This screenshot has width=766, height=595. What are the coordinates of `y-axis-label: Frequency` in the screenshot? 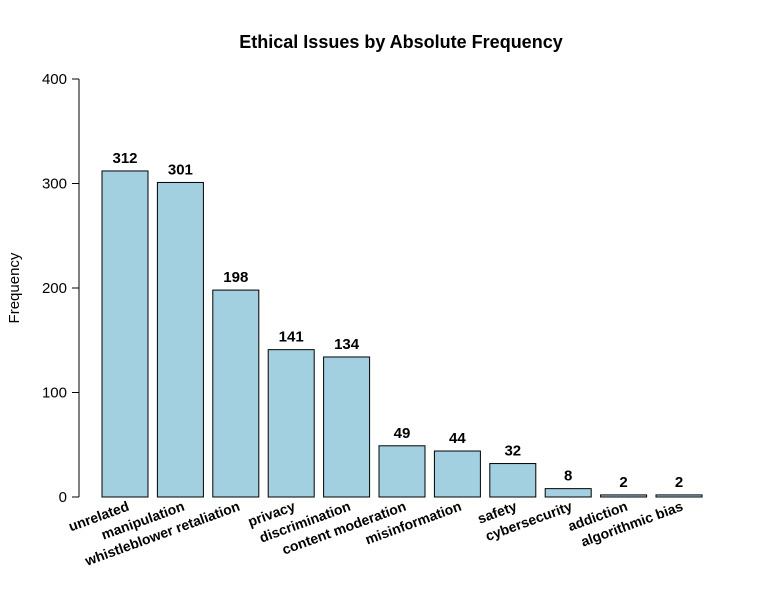 It's located at (14, 287).